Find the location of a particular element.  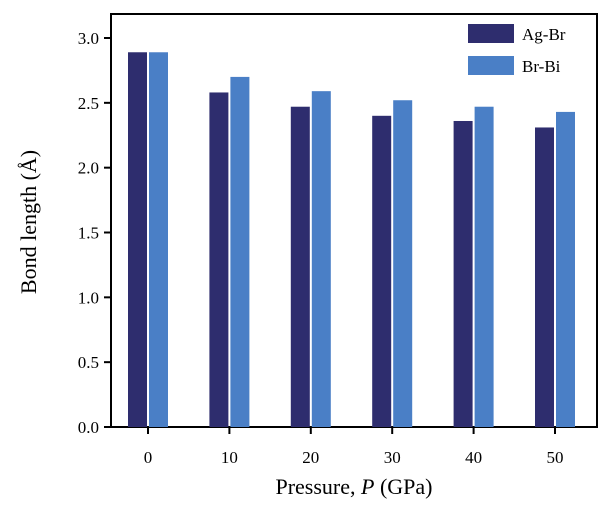

y-tick-label: 1.0 is located at coordinates (88, 297).